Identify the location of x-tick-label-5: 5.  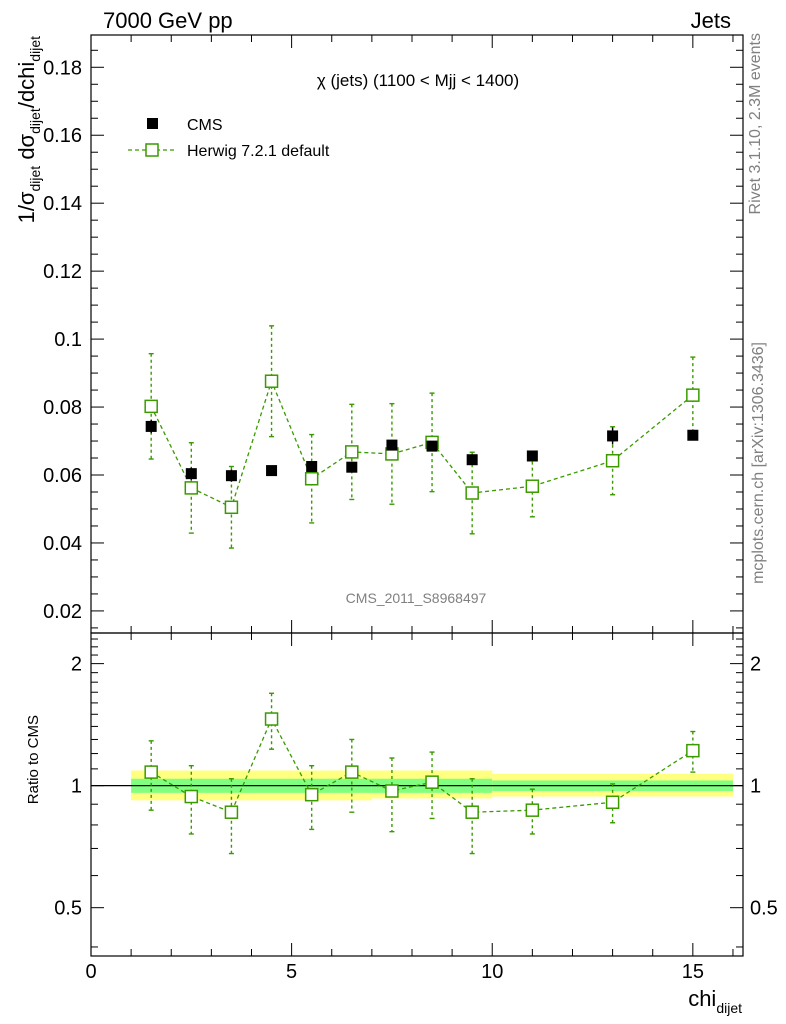
(291, 972).